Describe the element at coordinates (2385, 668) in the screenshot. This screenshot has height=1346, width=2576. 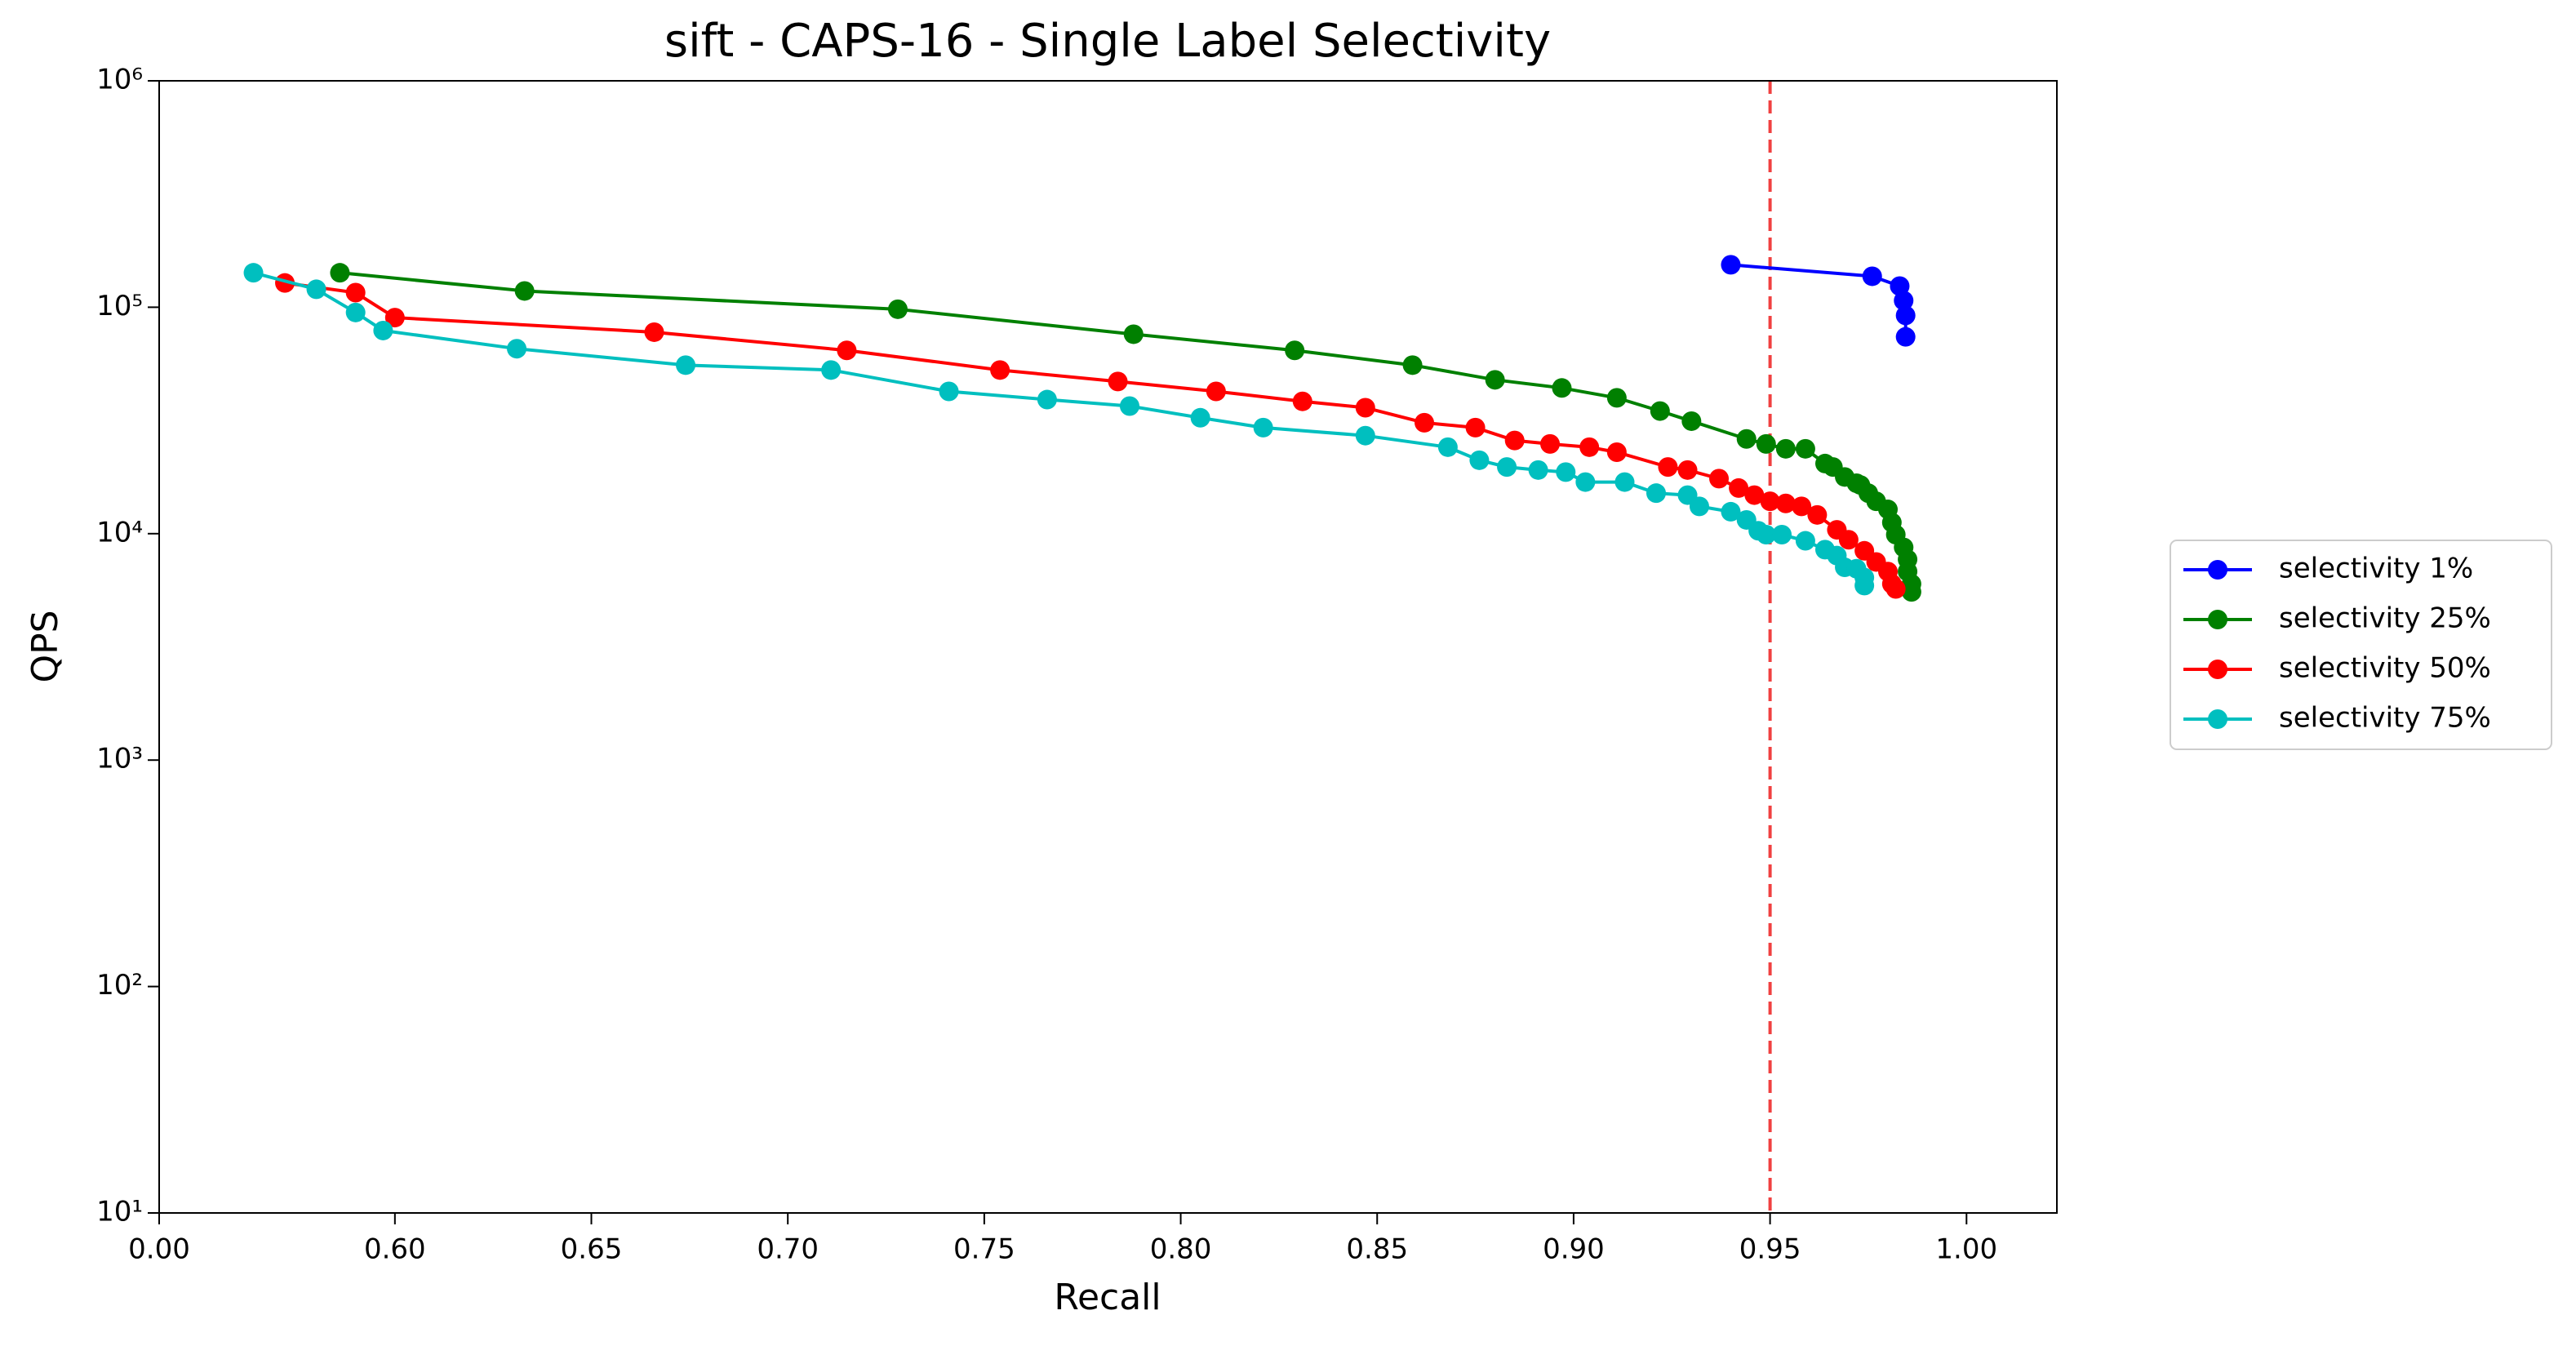
I see `legend-label: selectivity 50%` at that location.